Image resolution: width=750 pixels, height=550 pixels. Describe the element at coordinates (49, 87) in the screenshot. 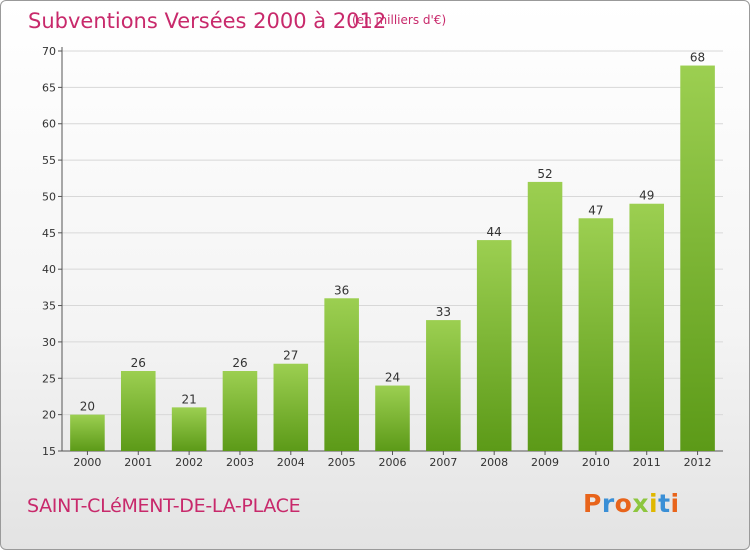

I see `y-tick-label: 65` at that location.